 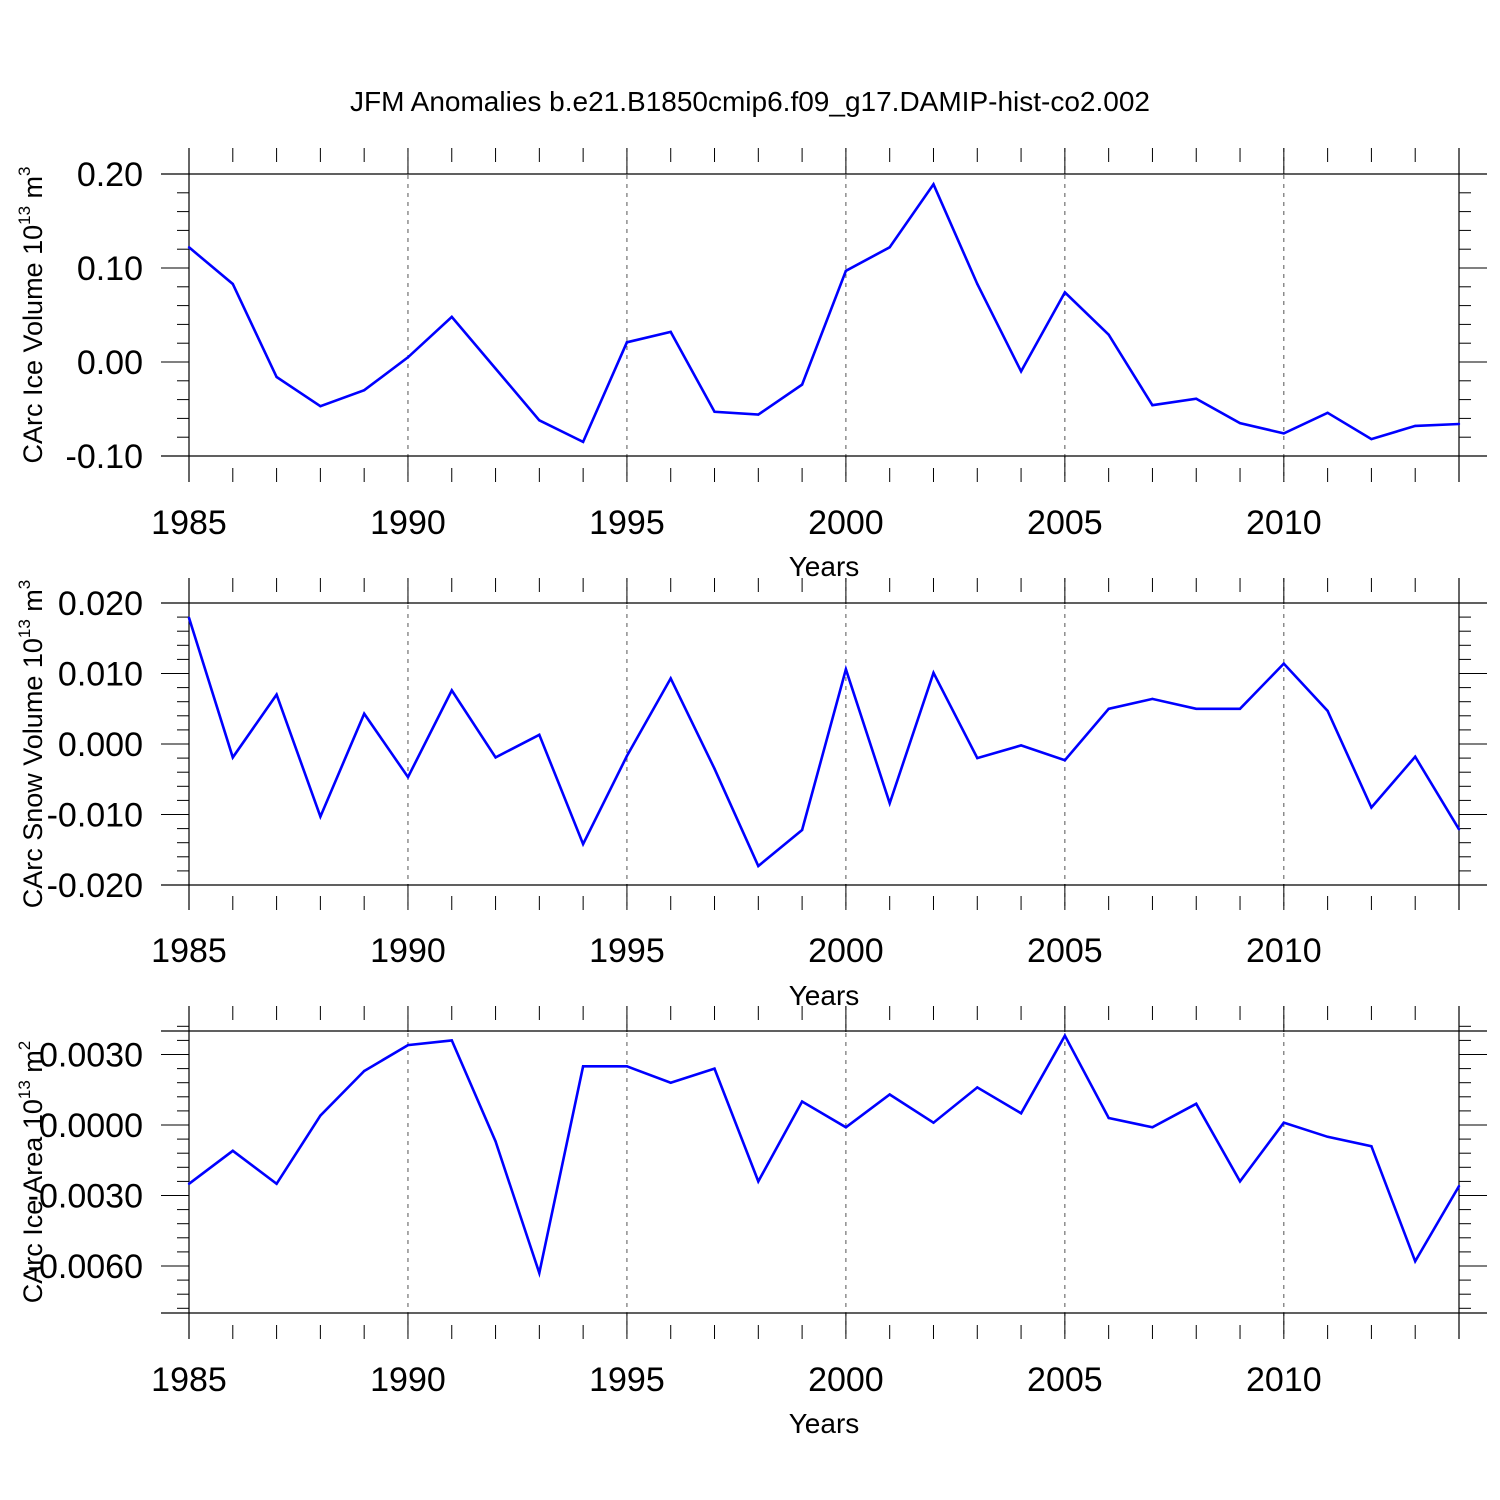 I want to click on y-tick-label: 0.020, so click(x=100, y=604).